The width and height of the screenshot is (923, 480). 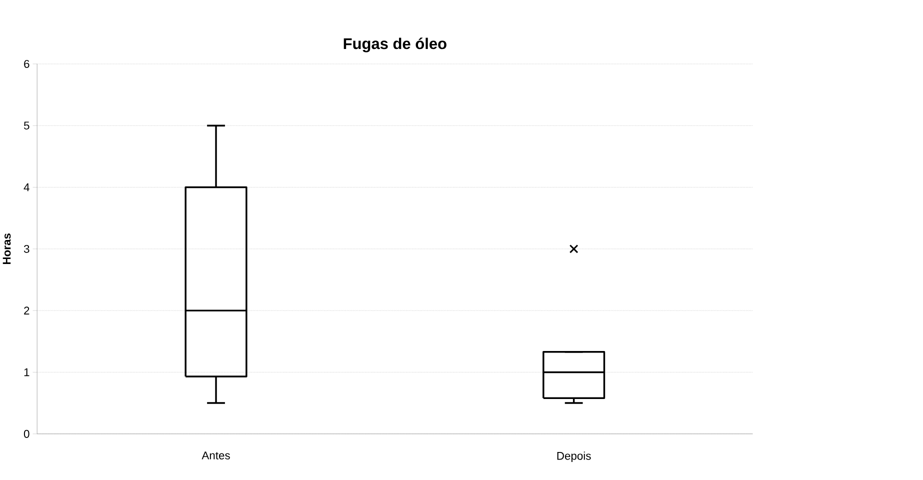 What do you see at coordinates (27, 126) in the screenshot?
I see `y-tick-label: 5` at bounding box center [27, 126].